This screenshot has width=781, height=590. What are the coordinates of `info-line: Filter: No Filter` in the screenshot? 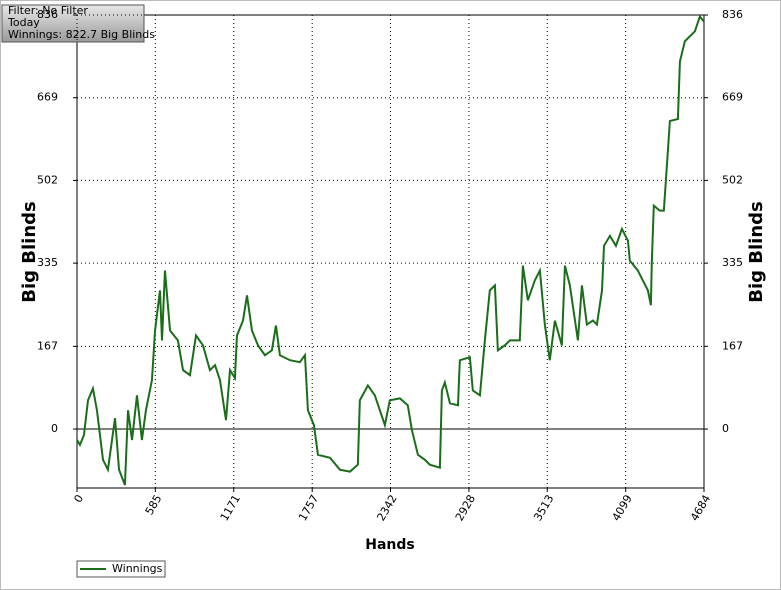 It's located at (48, 10).